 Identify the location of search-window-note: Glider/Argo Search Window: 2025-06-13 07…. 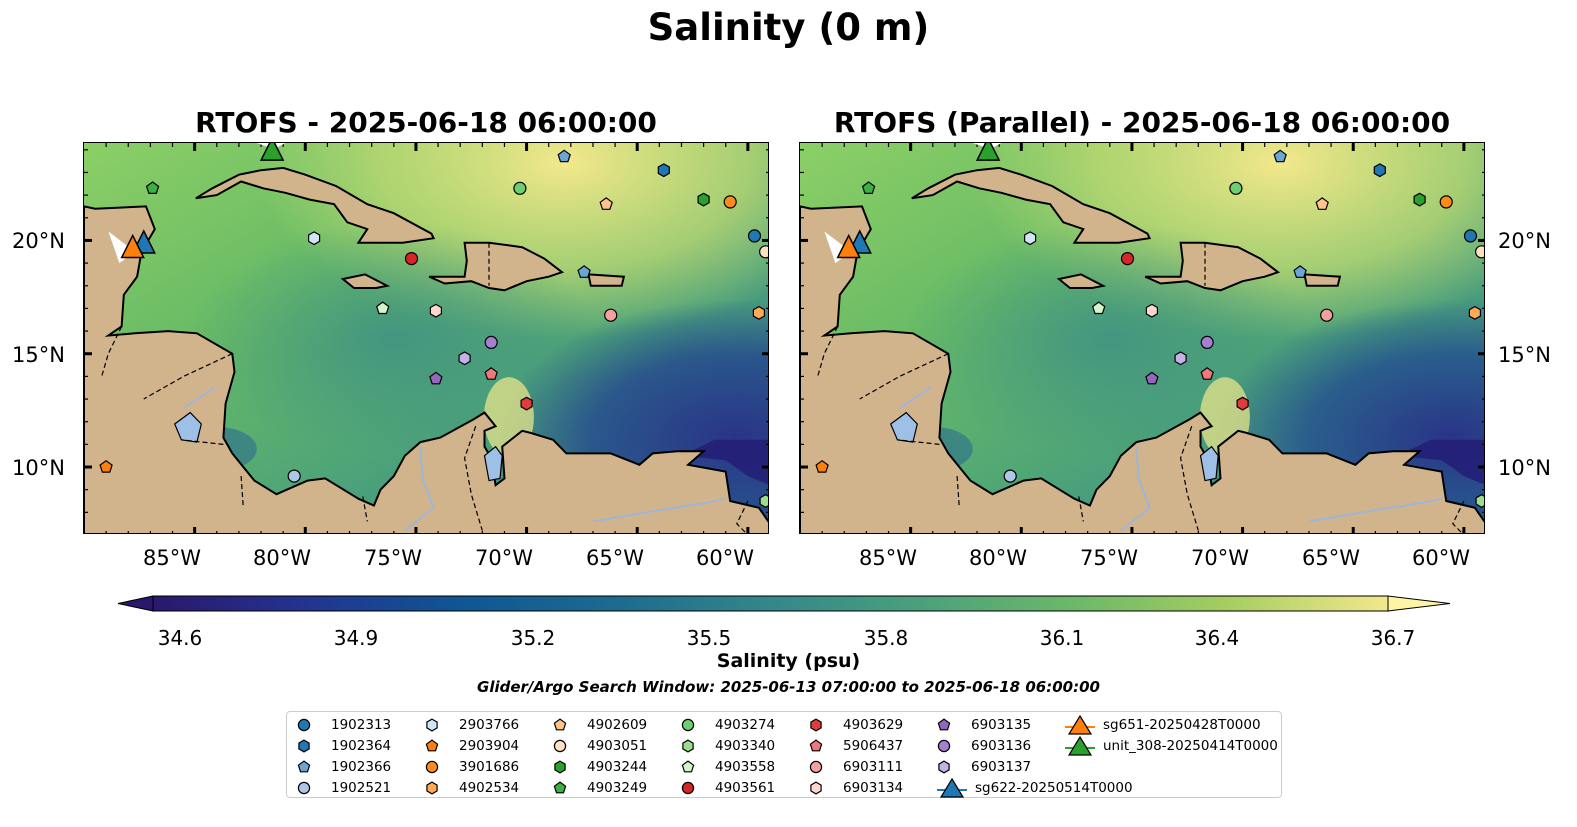
(788, 687).